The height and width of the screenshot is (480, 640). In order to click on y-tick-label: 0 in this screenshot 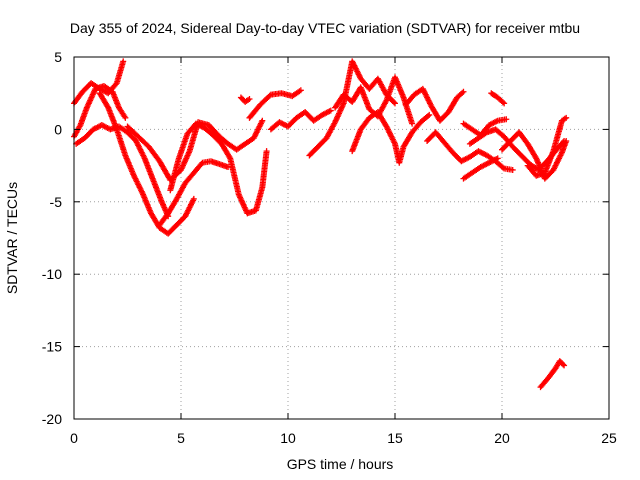, I will do `click(58, 129)`.